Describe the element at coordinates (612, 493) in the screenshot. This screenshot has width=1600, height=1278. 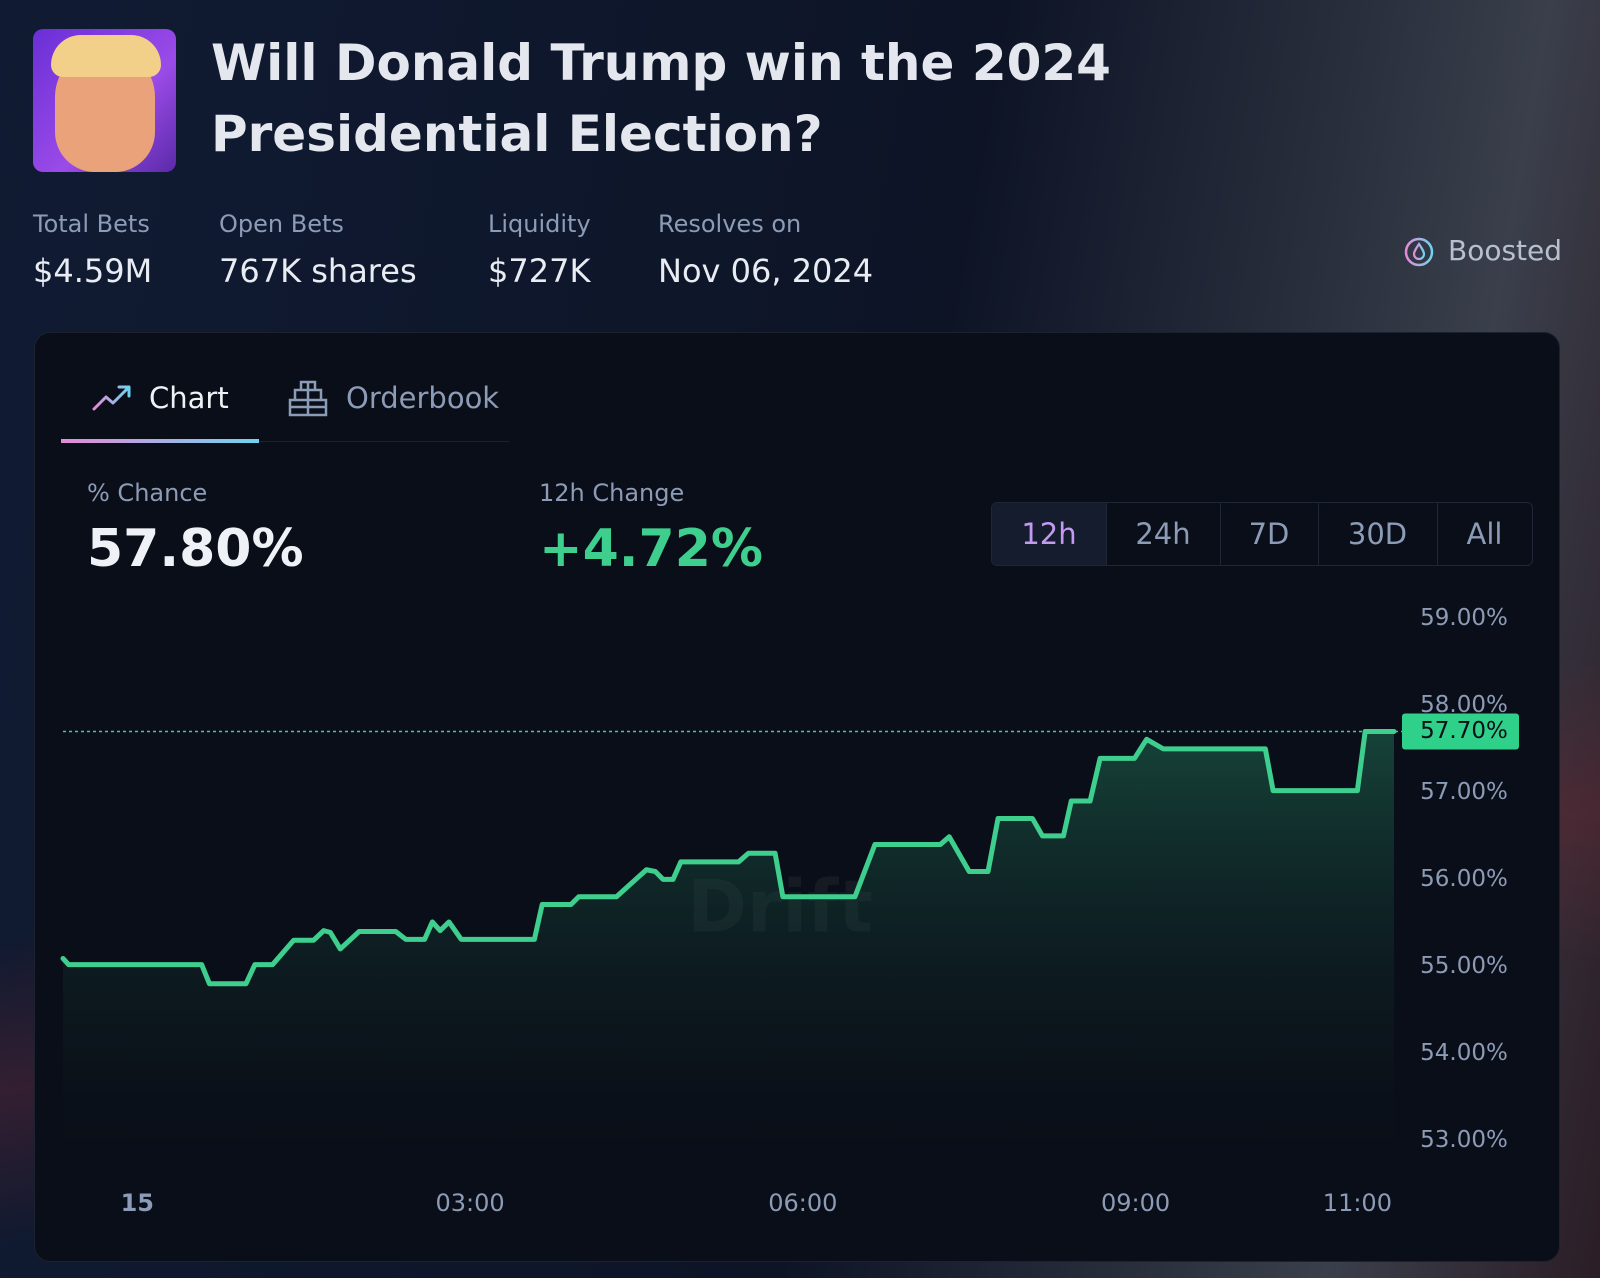
I see `change-label: 12h Change` at that location.